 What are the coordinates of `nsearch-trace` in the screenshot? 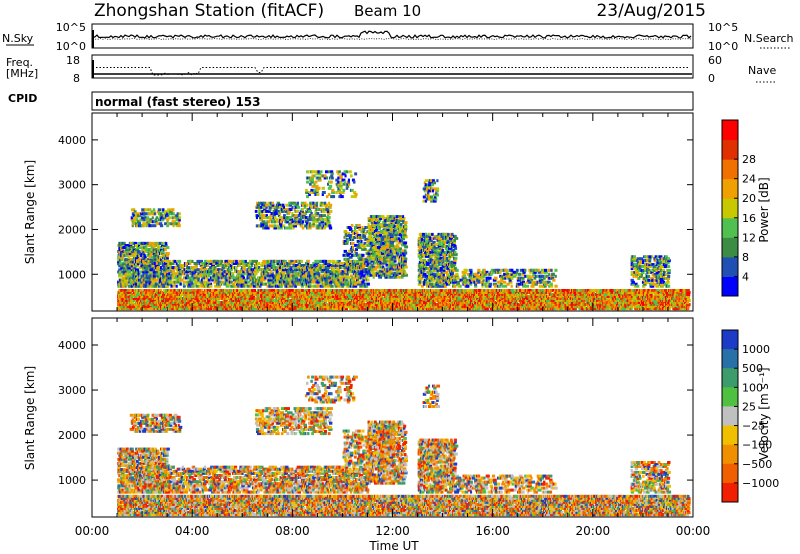 It's located at (392, 39).